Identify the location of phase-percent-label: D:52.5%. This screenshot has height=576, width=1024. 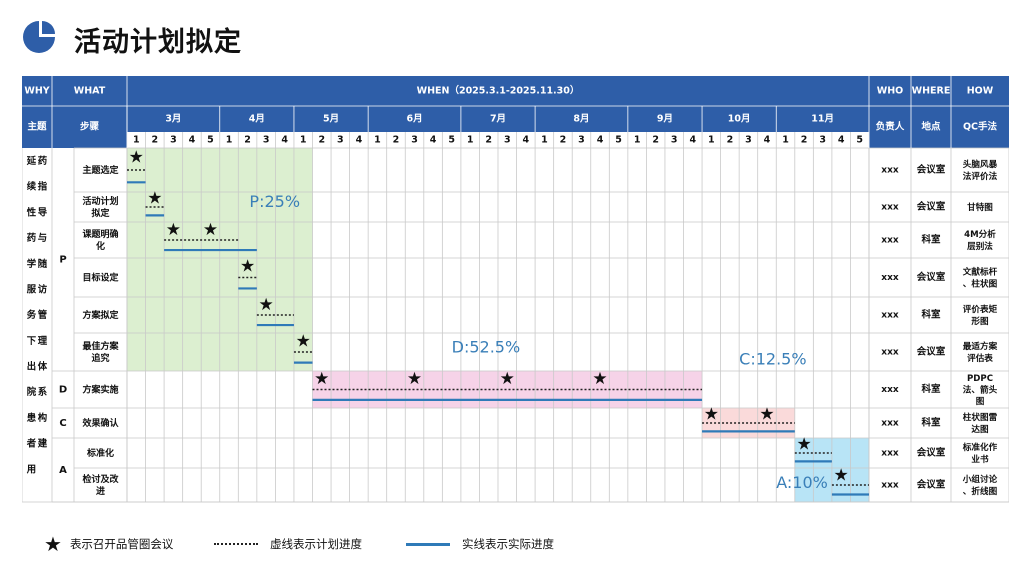
(486, 347).